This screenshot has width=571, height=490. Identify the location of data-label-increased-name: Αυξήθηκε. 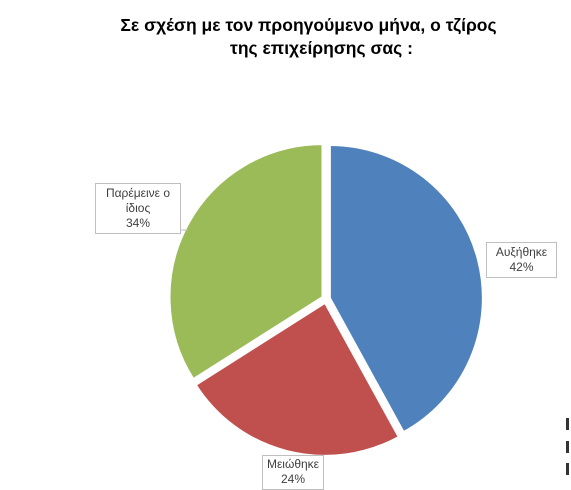
(521, 252).